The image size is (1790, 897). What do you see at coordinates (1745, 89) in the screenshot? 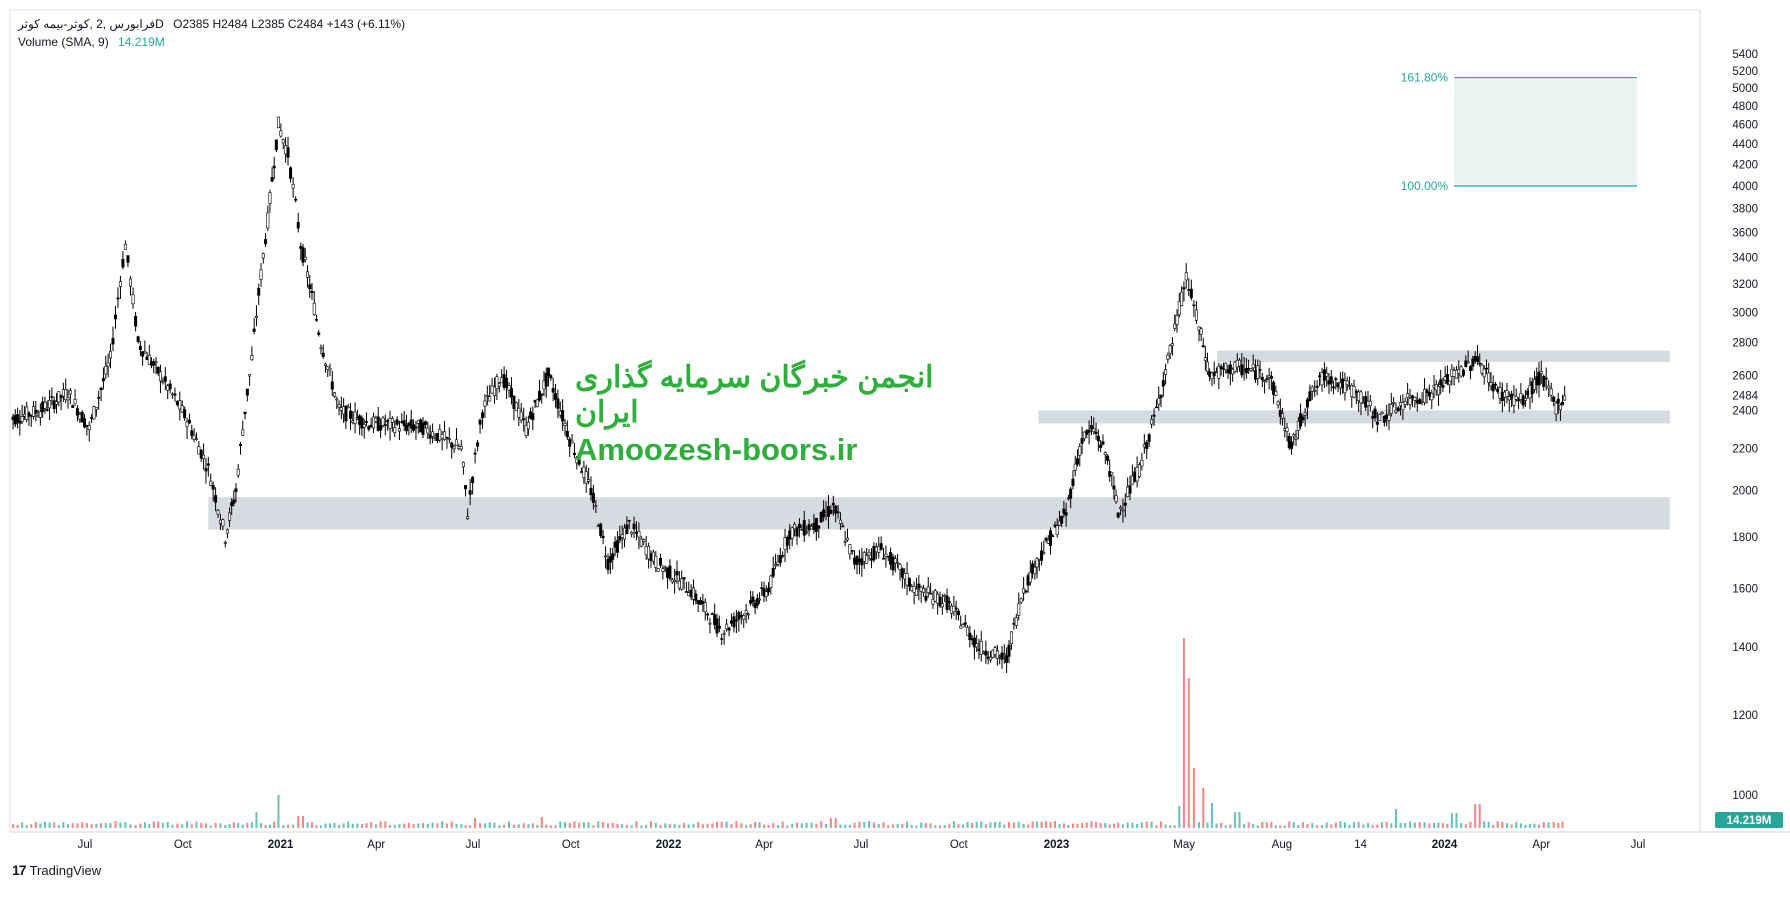
I see `y-tick-label: 5000` at bounding box center [1745, 89].